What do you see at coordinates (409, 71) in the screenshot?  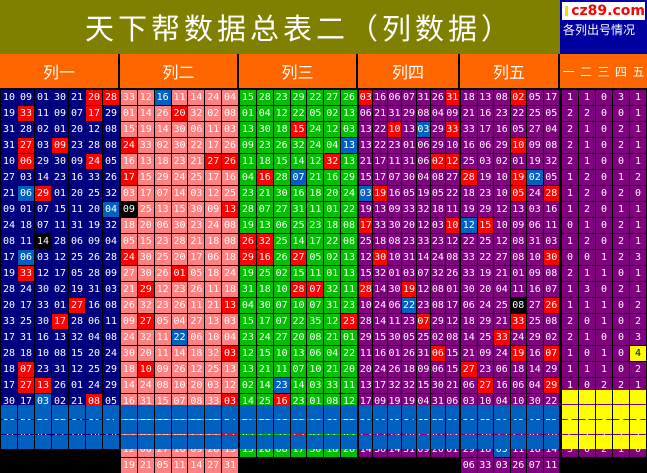 I see `column-header-4: 列四` at bounding box center [409, 71].